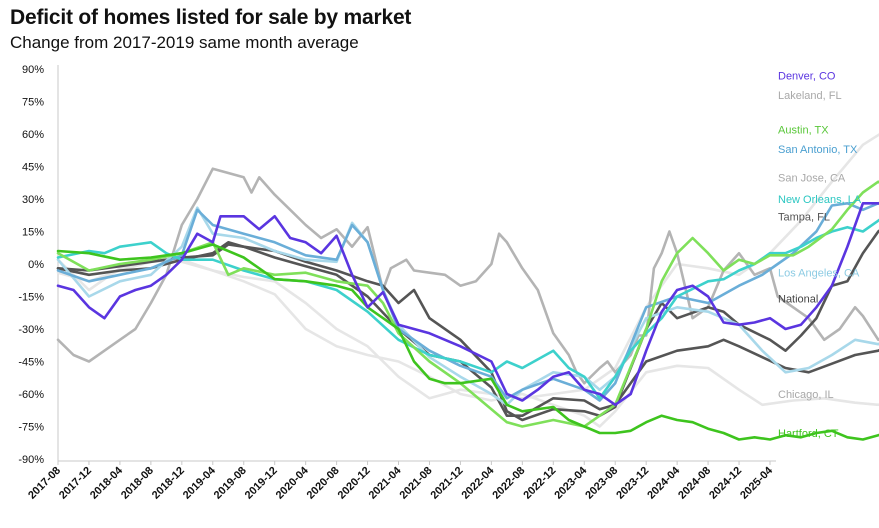 Image resolution: width=879 pixels, height=528 pixels. What do you see at coordinates (804, 217) in the screenshot?
I see `end-label-tampa-fl: Tampa, FL` at bounding box center [804, 217].